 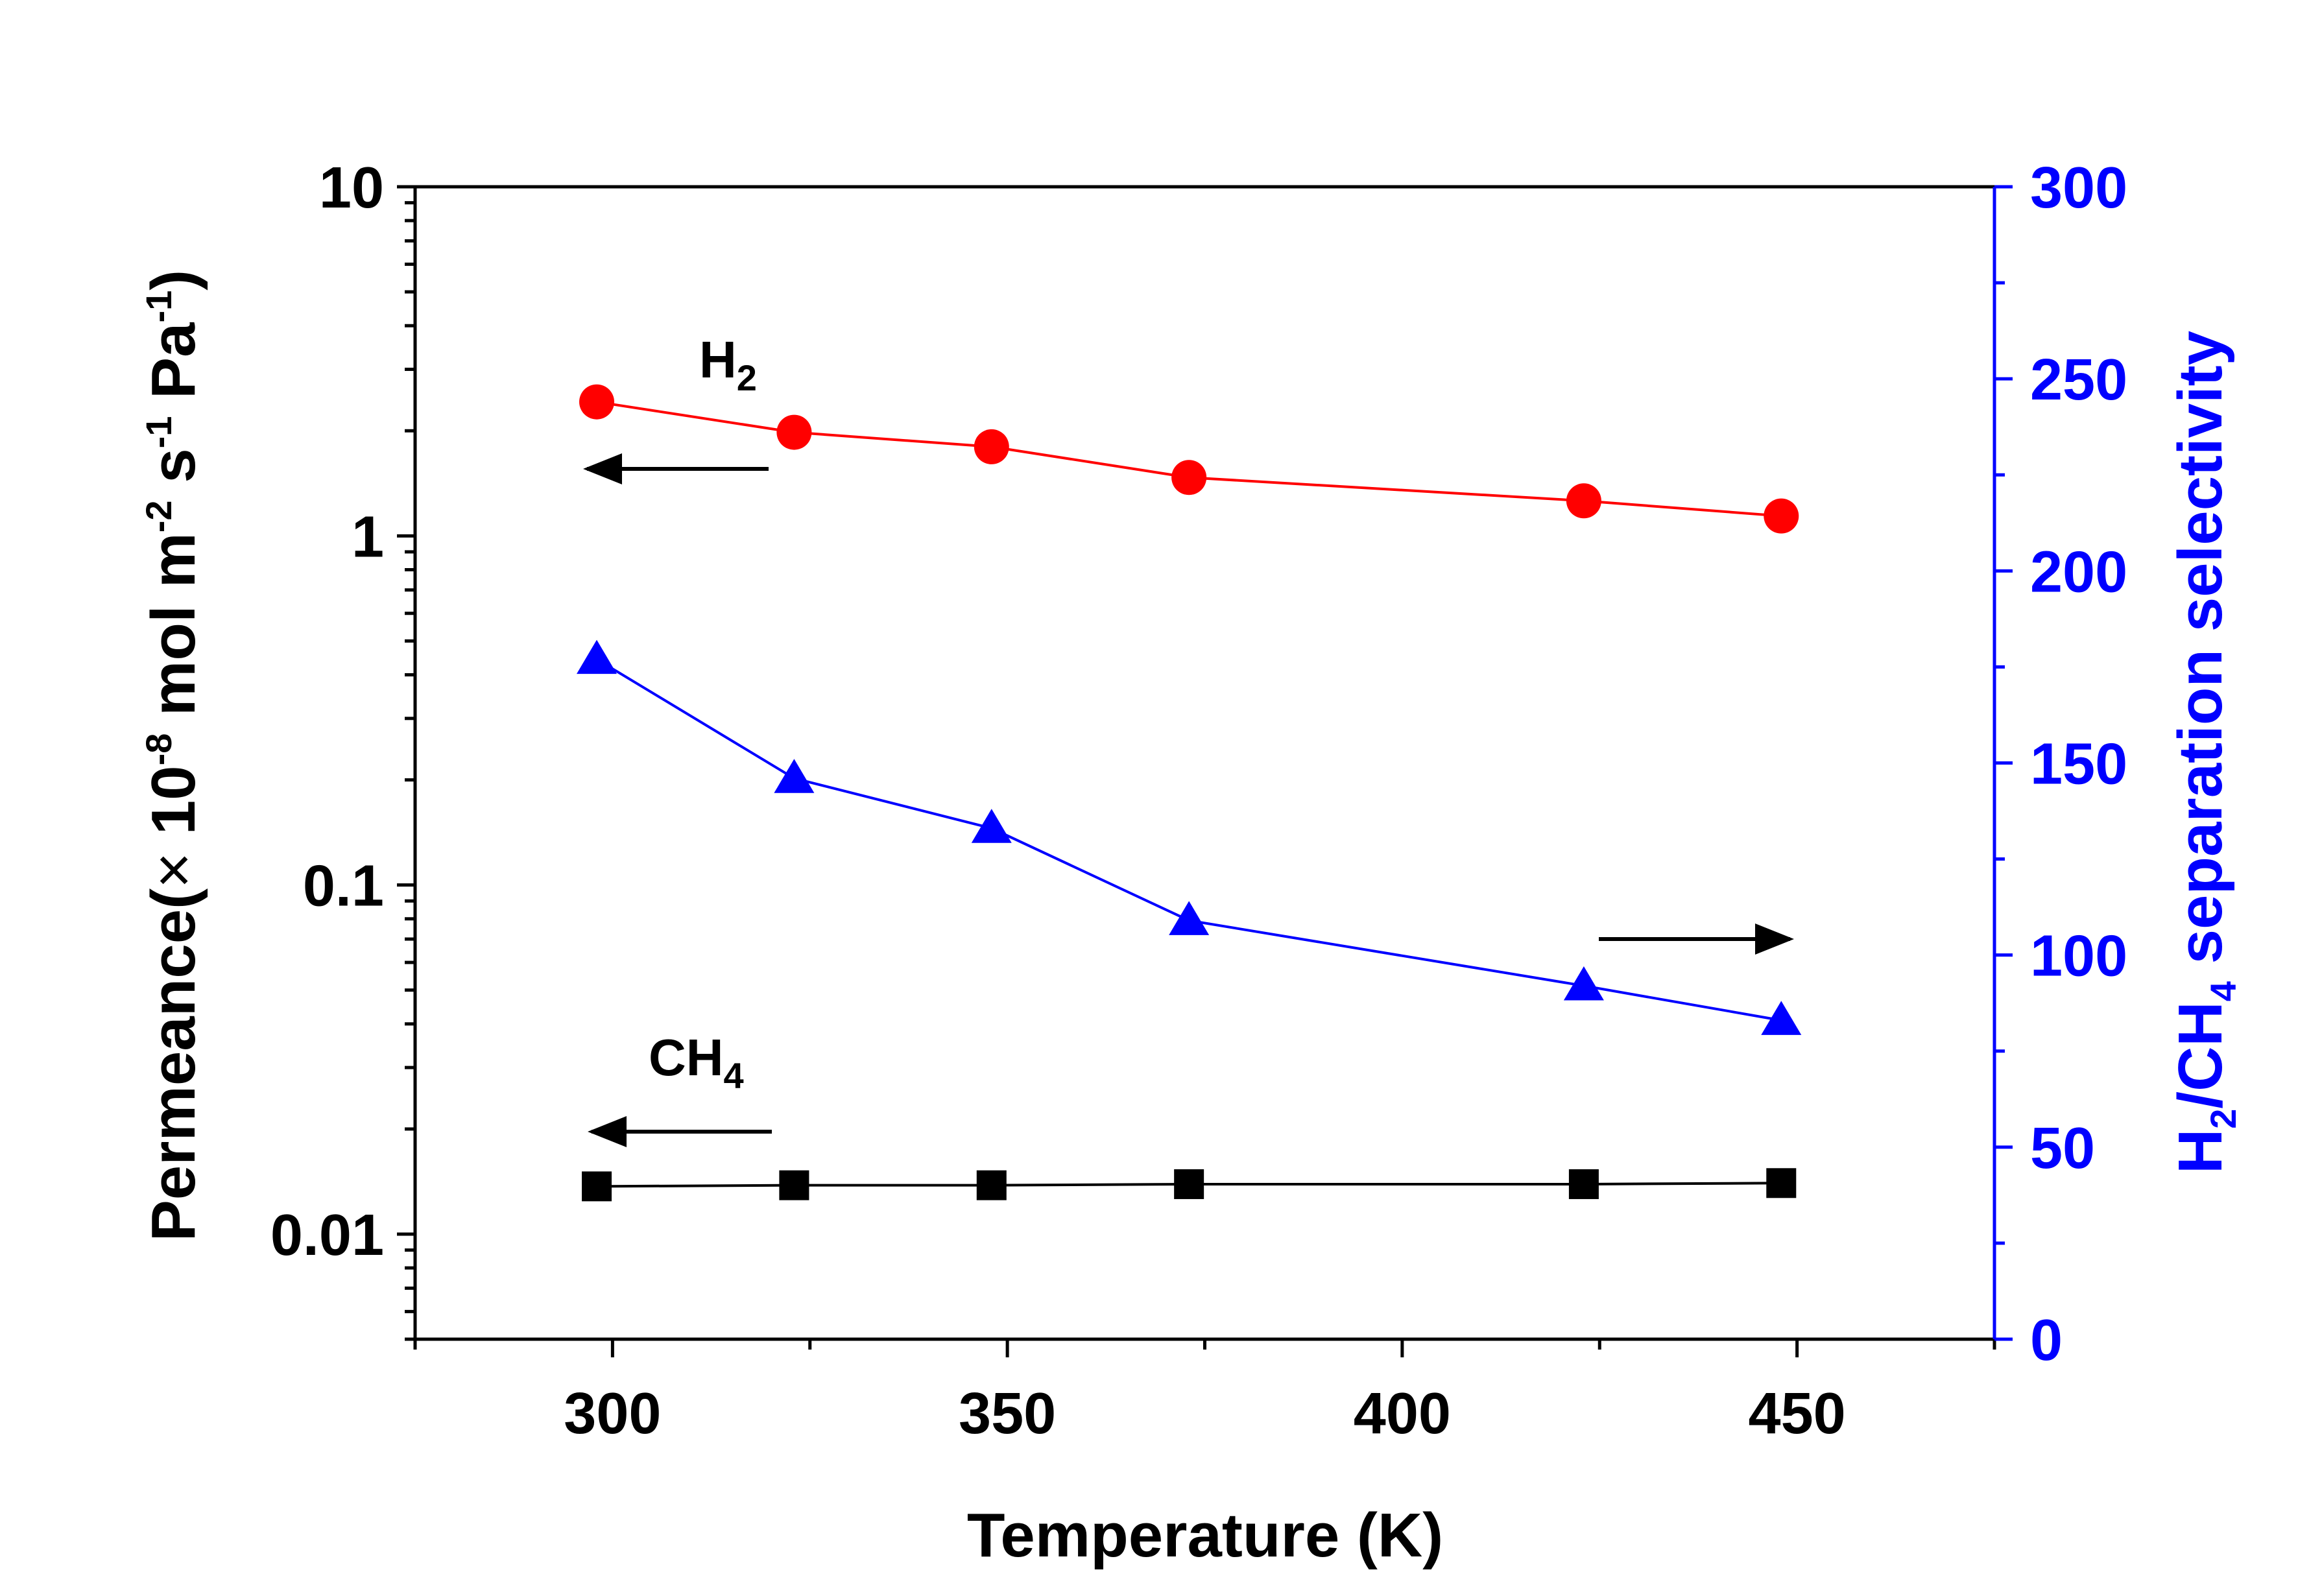 What do you see at coordinates (351, 188) in the screenshot?
I see `y-left-tick-label: 10` at bounding box center [351, 188].